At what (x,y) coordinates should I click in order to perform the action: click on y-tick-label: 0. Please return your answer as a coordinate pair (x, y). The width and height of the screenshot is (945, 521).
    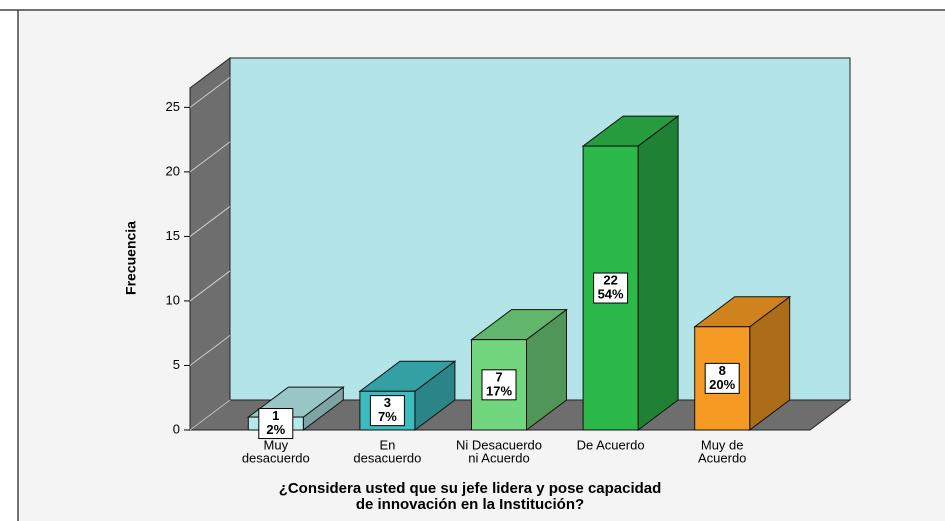
    Looking at the image, I should click on (176, 428).